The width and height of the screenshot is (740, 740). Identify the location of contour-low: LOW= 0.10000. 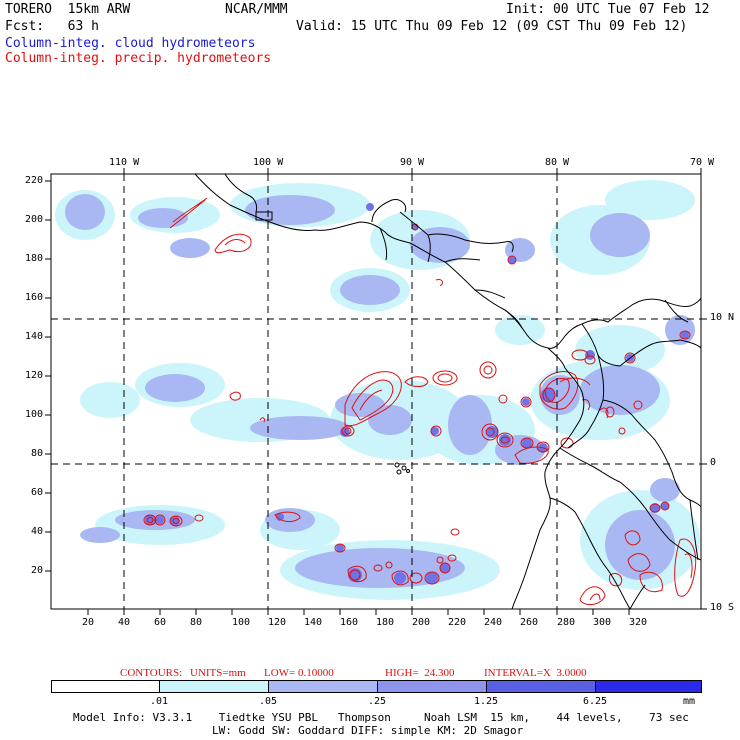
(299, 673).